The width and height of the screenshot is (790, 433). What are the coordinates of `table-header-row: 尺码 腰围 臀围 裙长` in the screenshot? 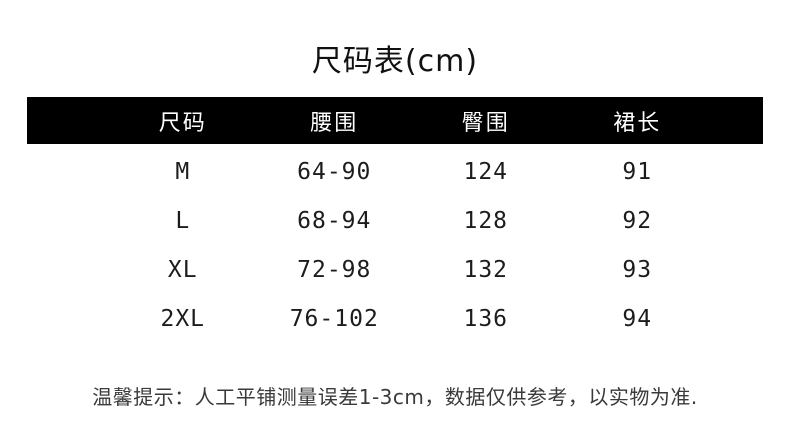 It's located at (395, 120).